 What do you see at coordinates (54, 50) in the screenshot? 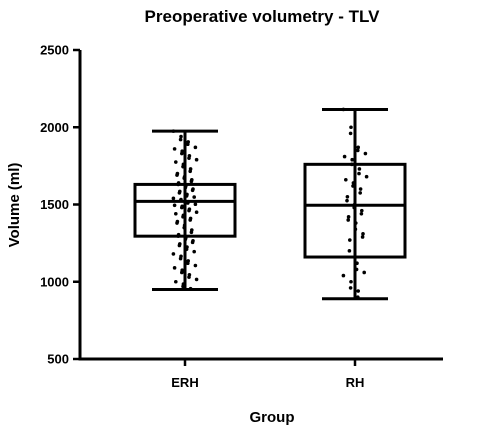
I see `y-tick-label: 2500` at bounding box center [54, 50].